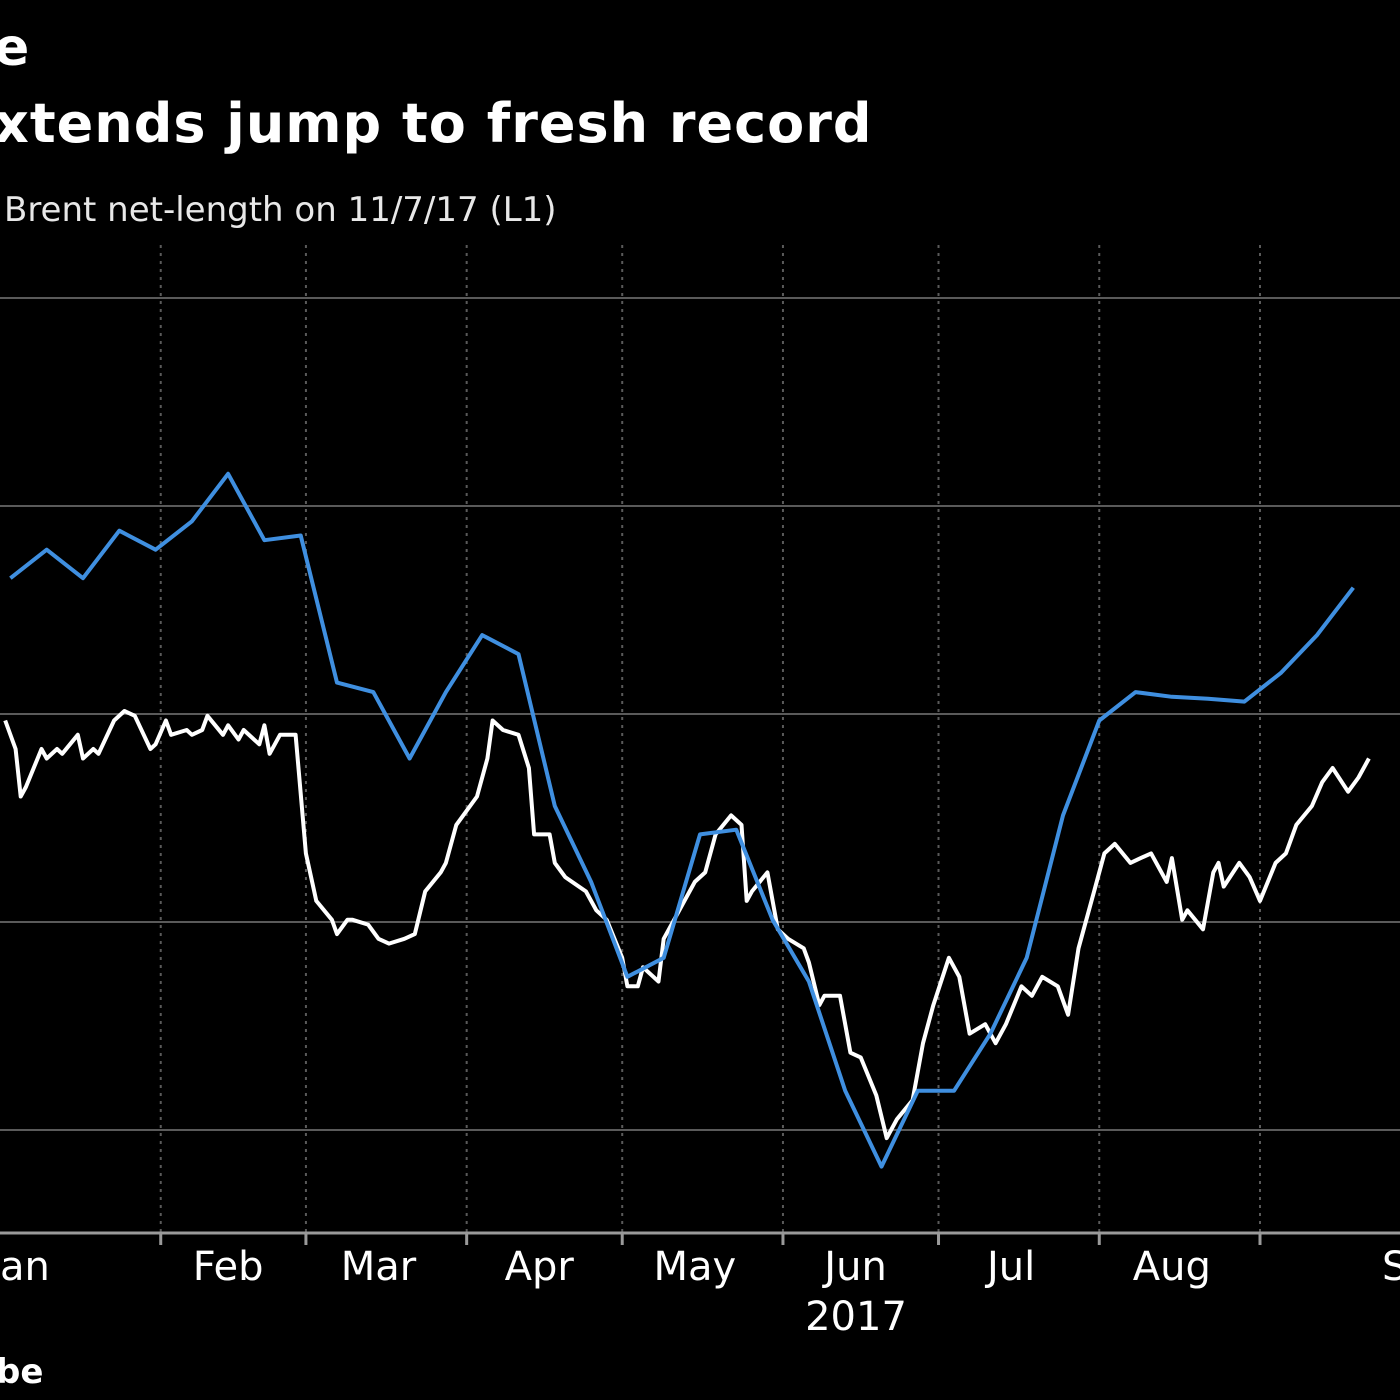  What do you see at coordinates (25, 1267) in the screenshot?
I see `x-tick-label: an` at bounding box center [25, 1267].